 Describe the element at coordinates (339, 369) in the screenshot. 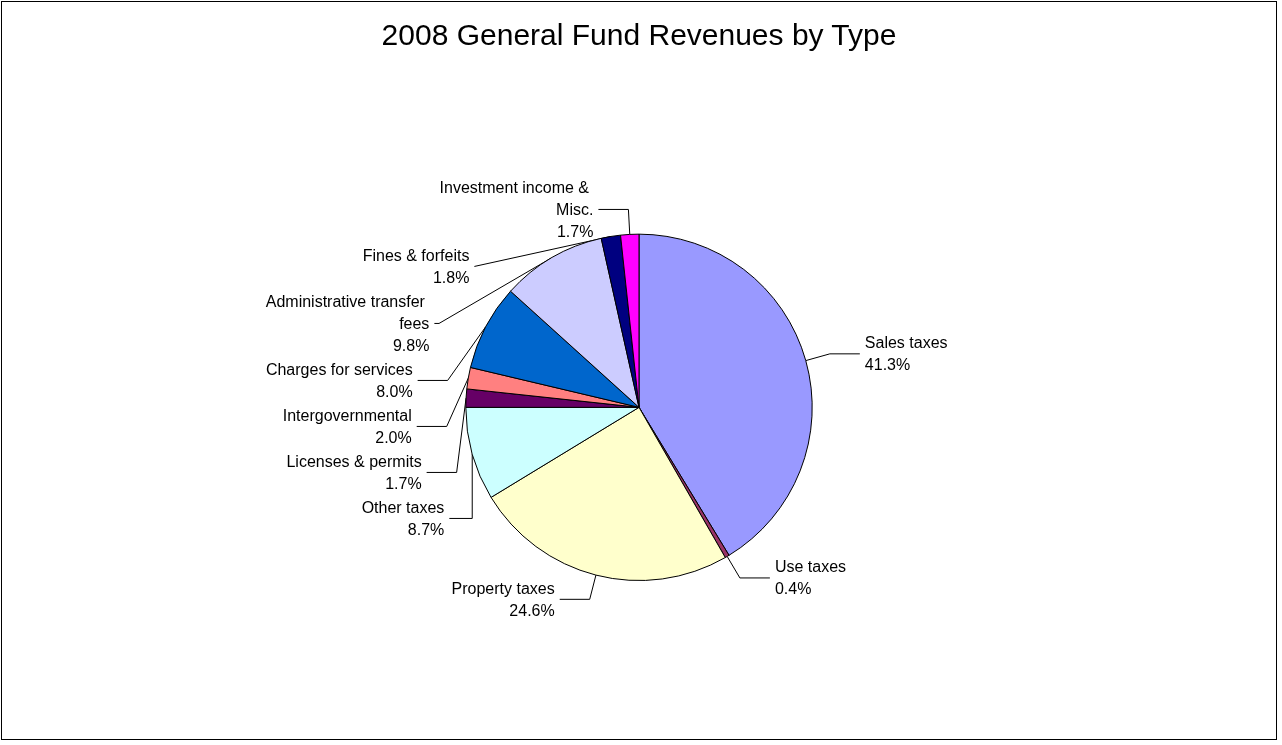

I see `slice-label: Charges for services` at that location.